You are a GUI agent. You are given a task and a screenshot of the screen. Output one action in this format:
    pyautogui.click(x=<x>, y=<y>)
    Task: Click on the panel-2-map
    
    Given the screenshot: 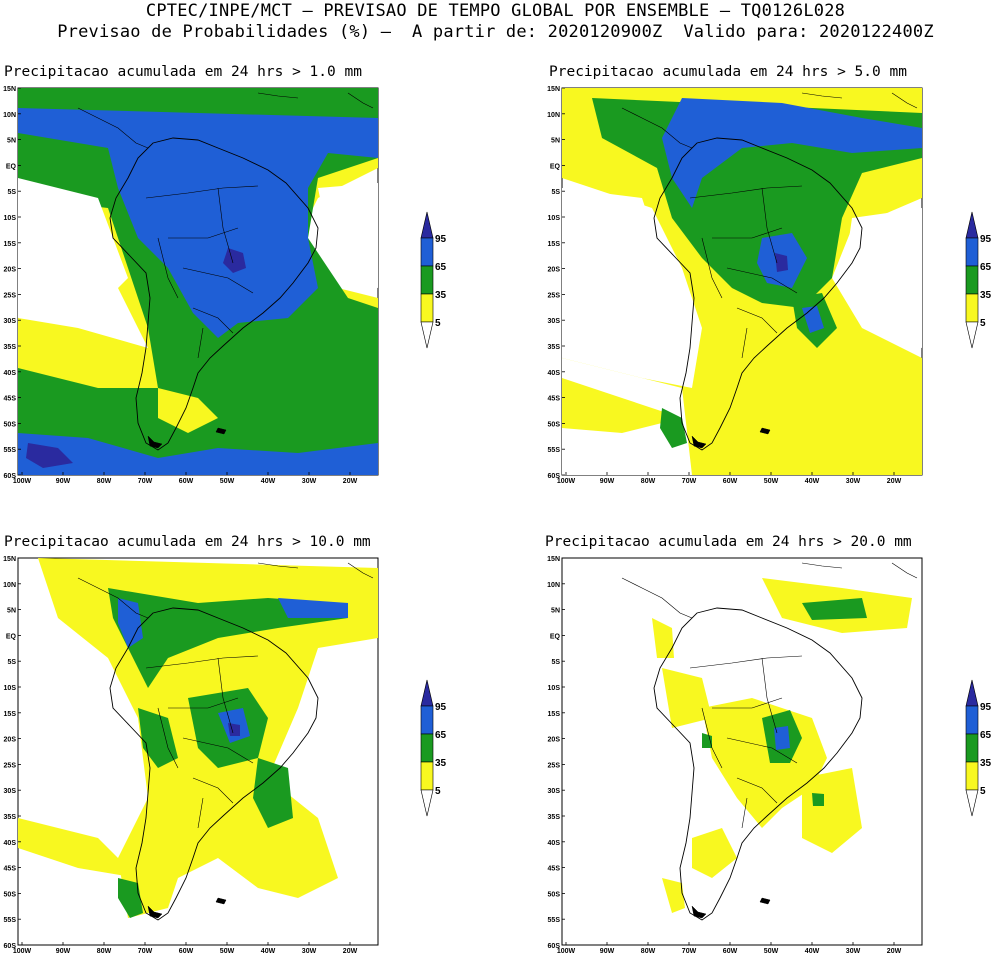 What is the action you would take?
    pyautogui.click(x=742, y=281)
    